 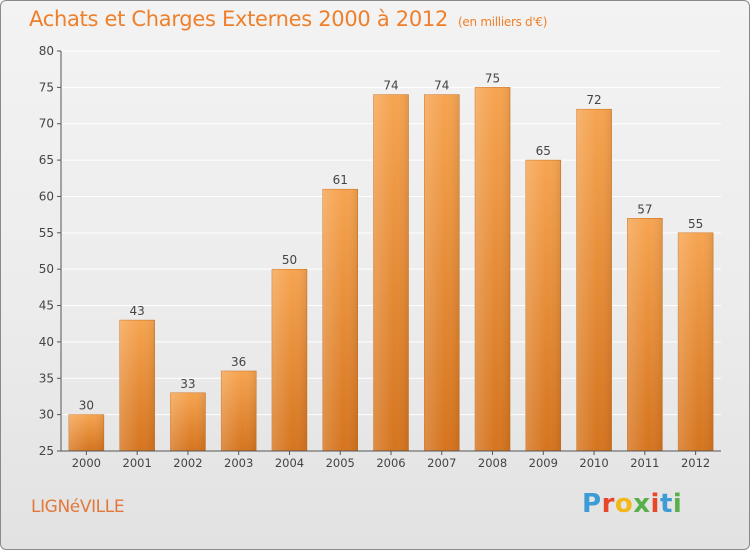 What do you see at coordinates (46, 269) in the screenshot?
I see `y-tick-label: 50` at bounding box center [46, 269].